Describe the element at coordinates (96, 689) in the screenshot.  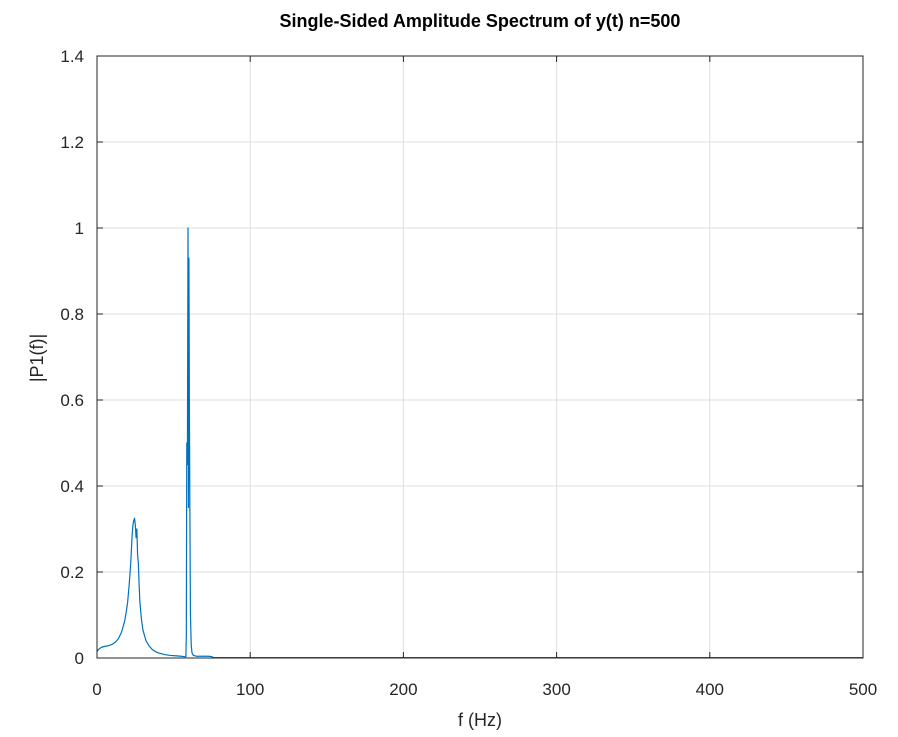
I see `x-tick-label: 0` at that location.